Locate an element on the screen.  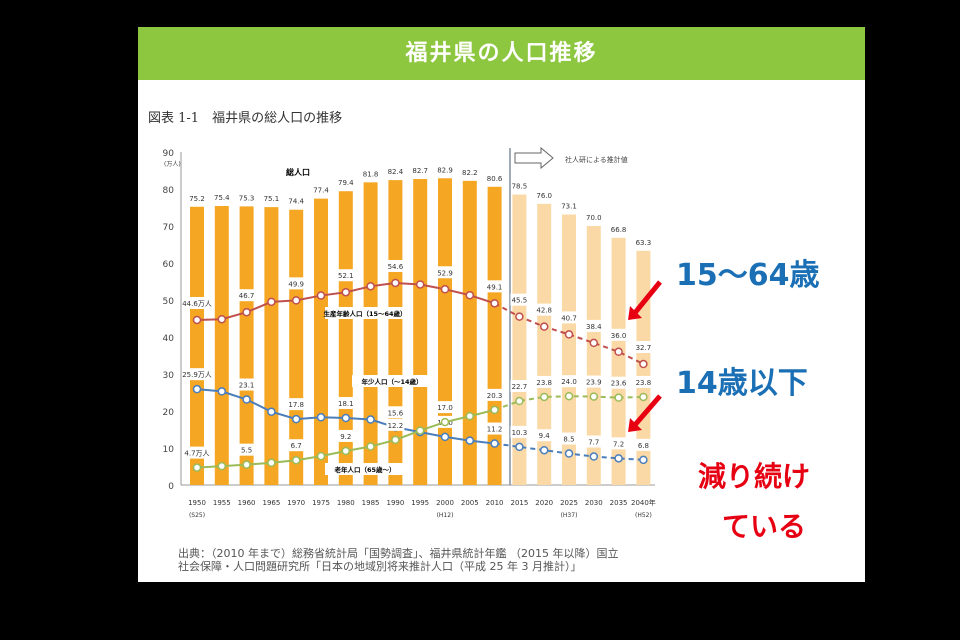
legend-total: 総人口 is located at coordinates (298, 172).